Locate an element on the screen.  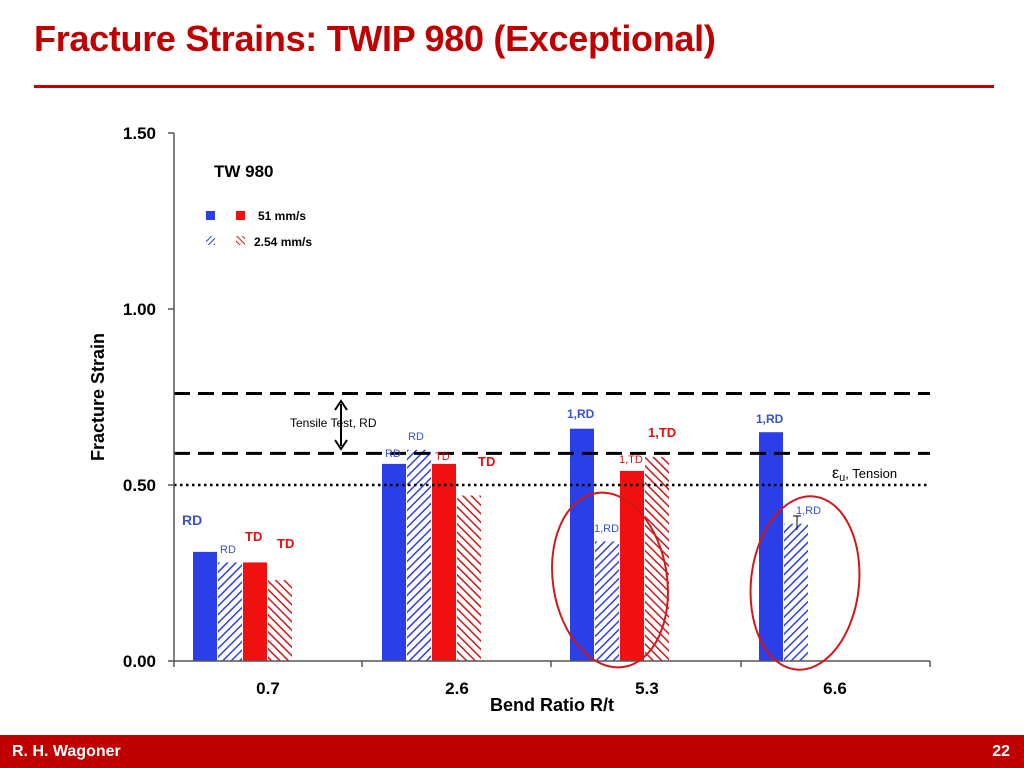
legend-label-254: 2.54 mm/s is located at coordinates (283, 242).